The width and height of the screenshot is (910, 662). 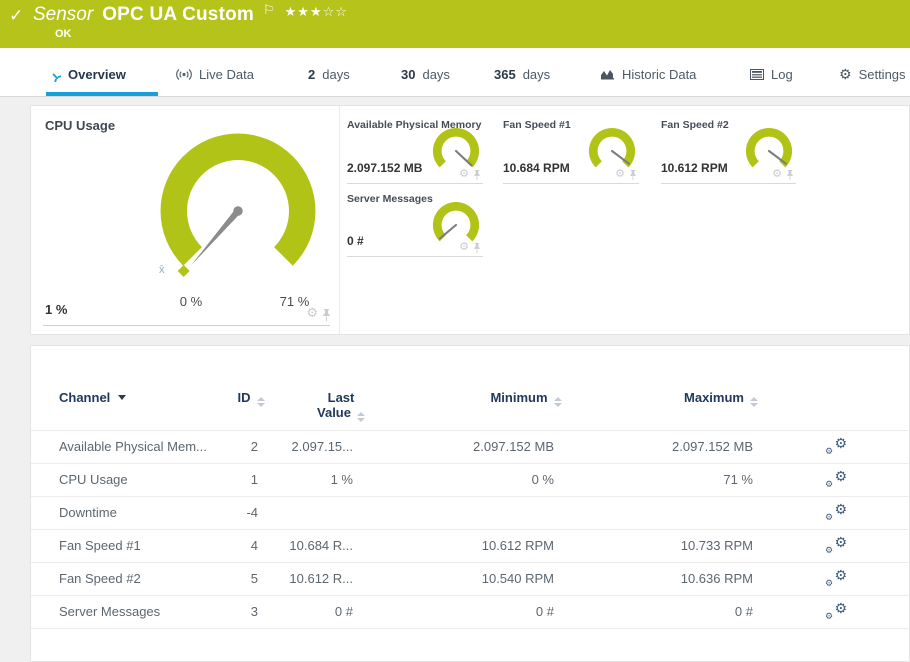 I want to click on mini-gauge-value: 0 #, so click(x=355, y=241).